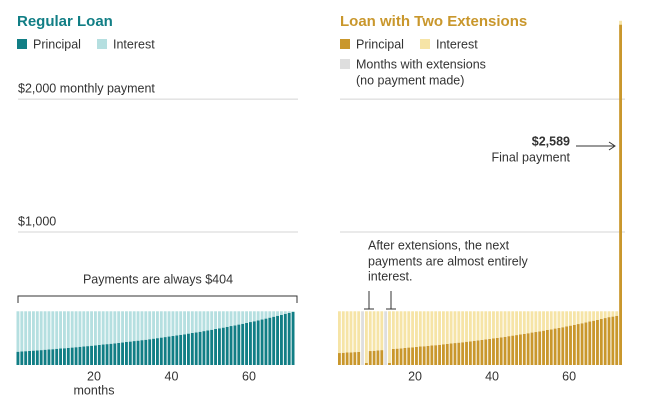  Describe the element at coordinates (94, 390) in the screenshot. I see `x-axis-label: months` at that location.